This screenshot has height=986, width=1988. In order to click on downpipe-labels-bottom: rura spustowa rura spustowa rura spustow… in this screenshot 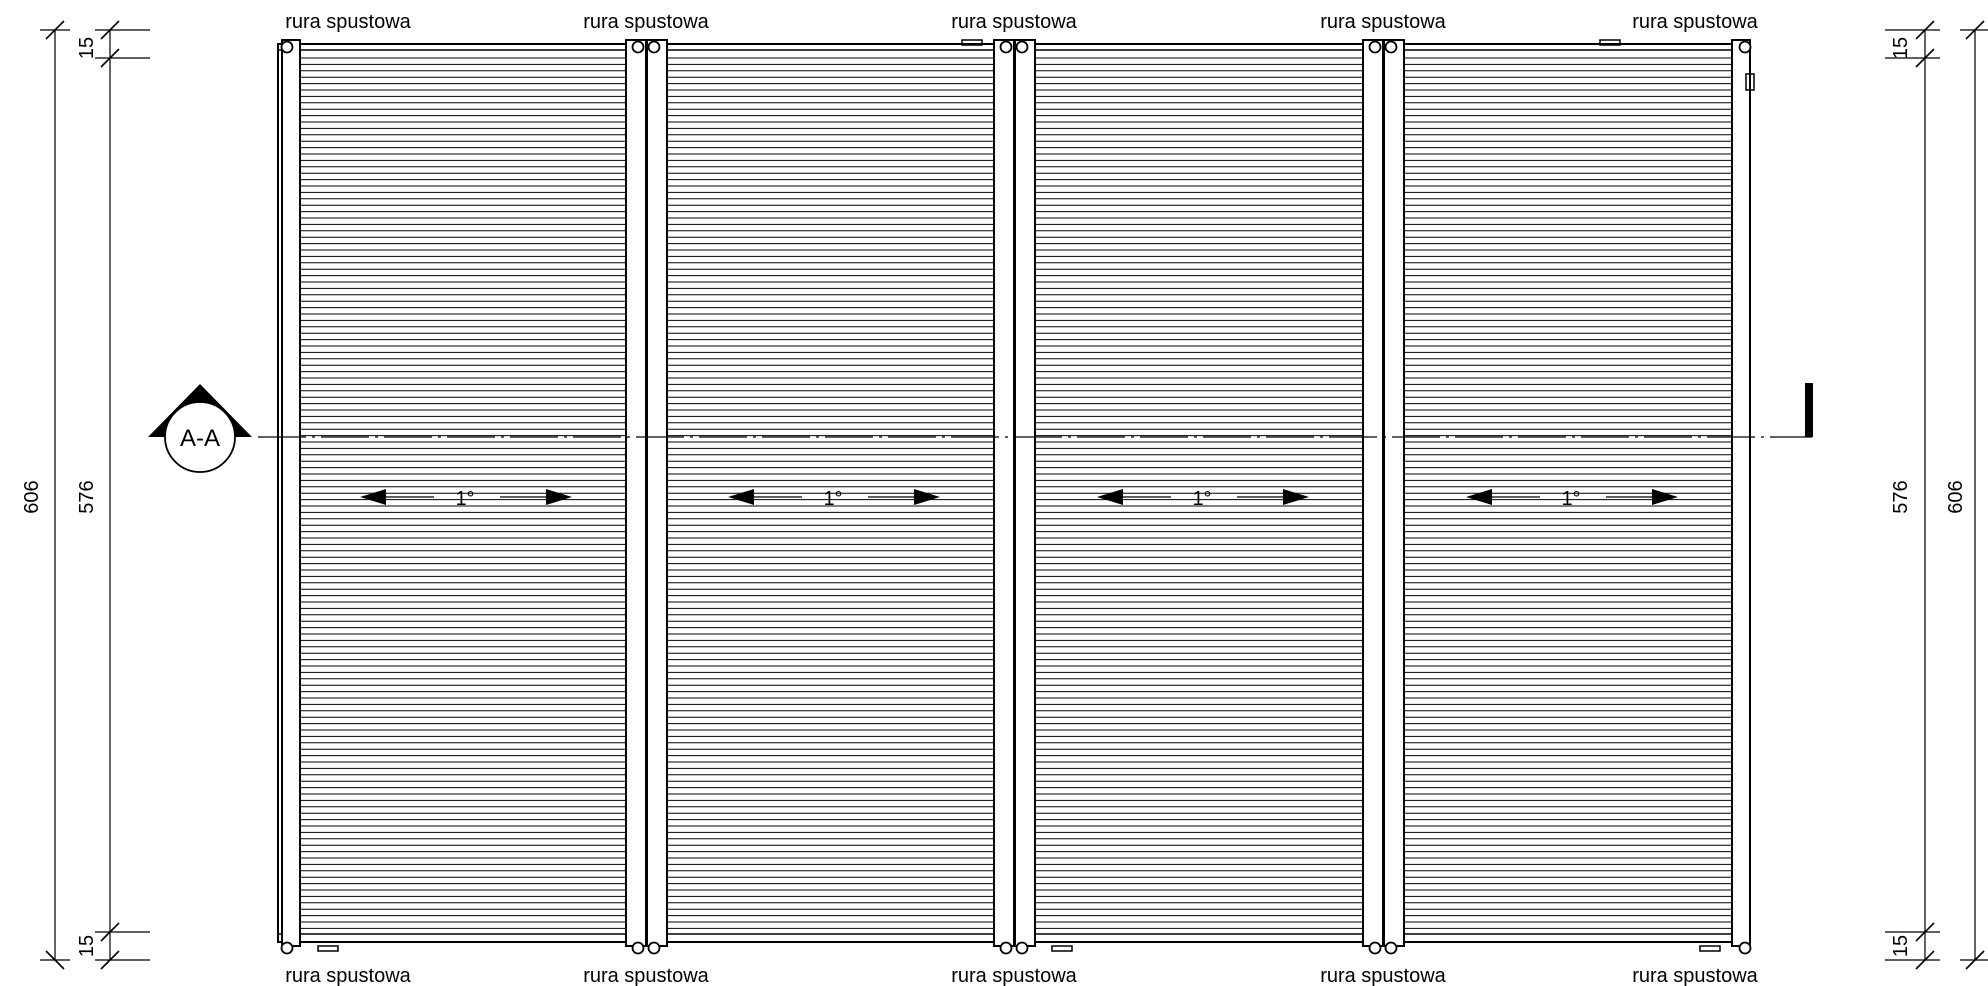, I will do `click(1021, 975)`.